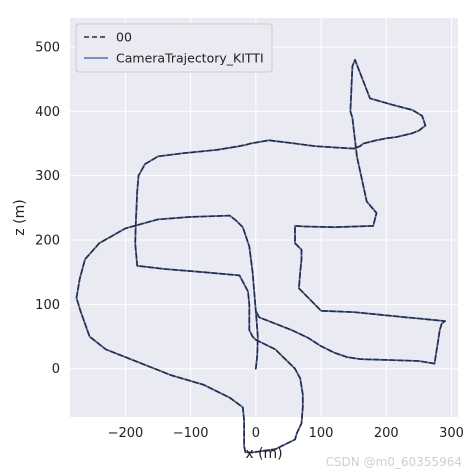 This screenshot has height=475, width=474. What do you see at coordinates (47, 208) in the screenshot?
I see `y-axis-ticks: 0 100 200 300 400 500` at bounding box center [47, 208].